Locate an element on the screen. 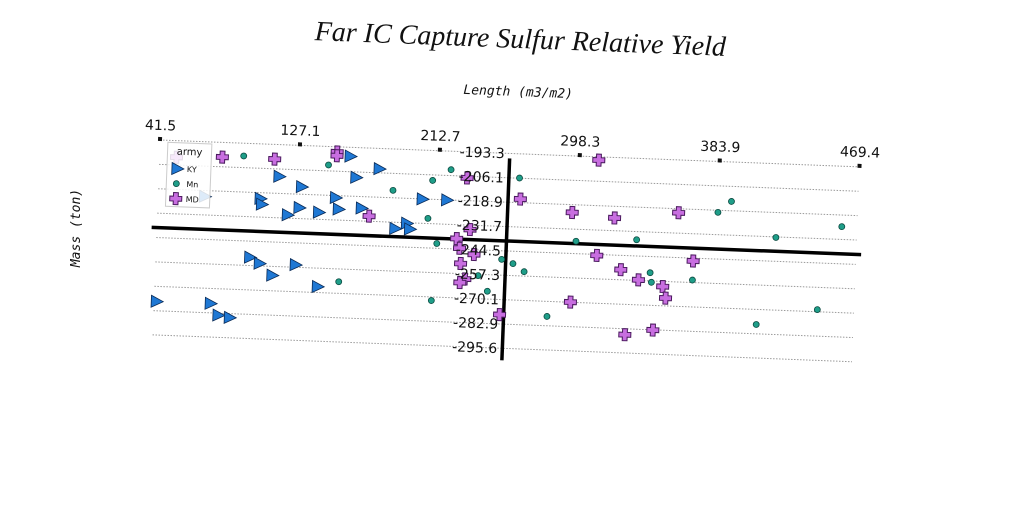  y-tick-label: -282.9 is located at coordinates (476, 324).